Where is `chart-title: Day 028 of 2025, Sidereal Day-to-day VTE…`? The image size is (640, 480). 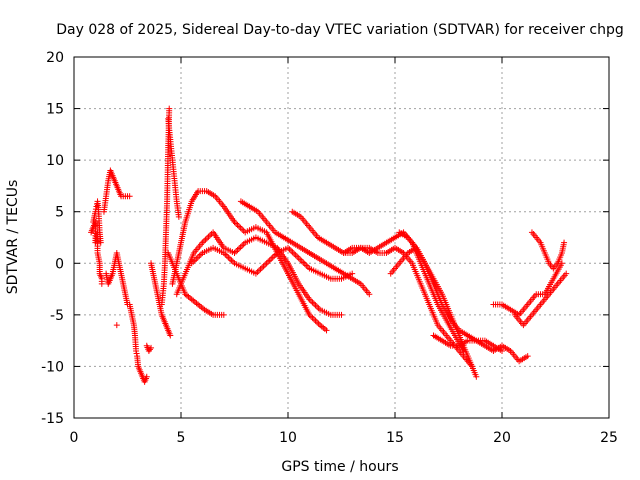
chart-title: Day 028 of 2025, Sidereal Day-to-day VTE… is located at coordinates (340, 30).